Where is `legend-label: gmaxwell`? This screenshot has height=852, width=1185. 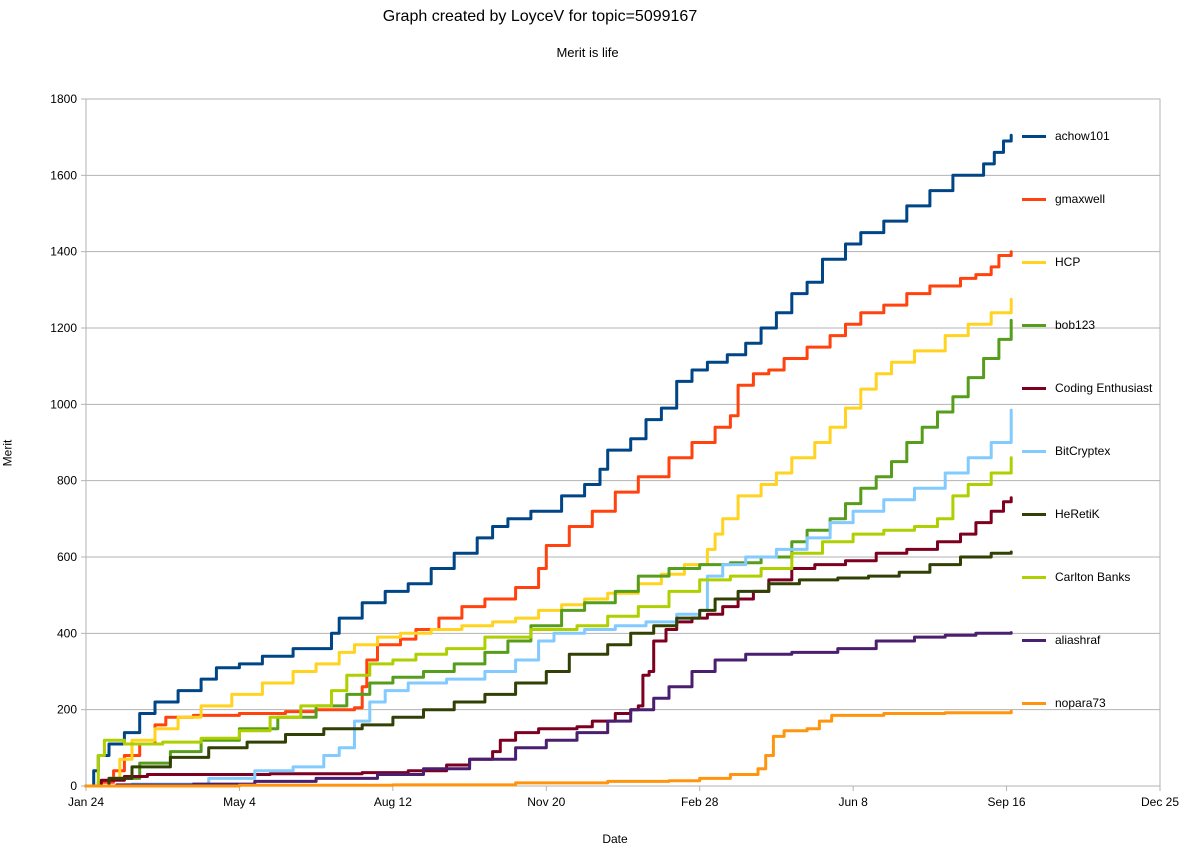
legend-label: gmaxwell is located at coordinates (1080, 199).